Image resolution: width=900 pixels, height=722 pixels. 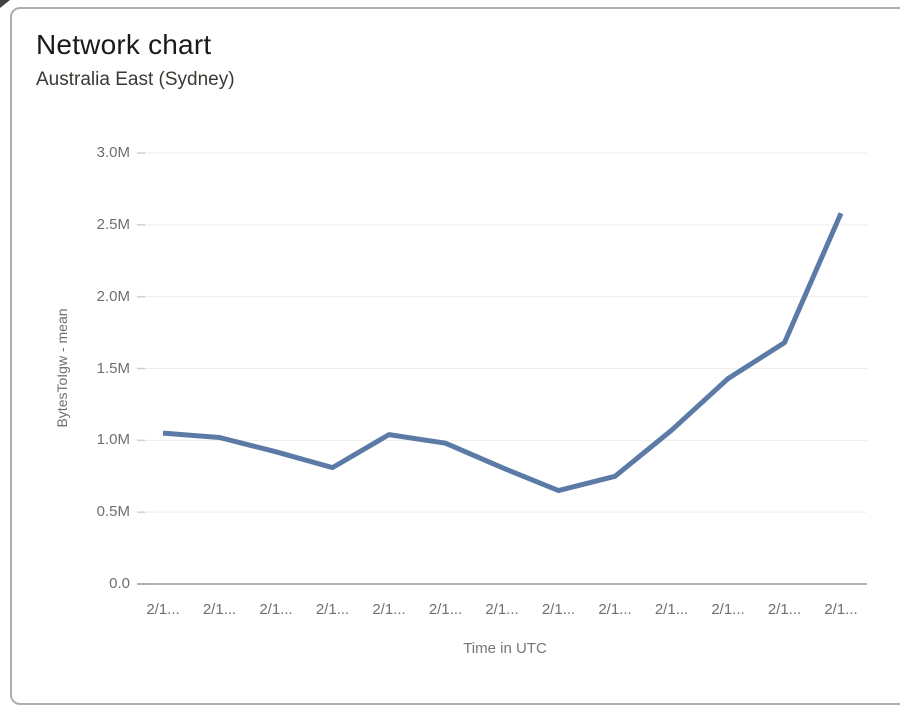 I want to click on y-tick-label: 0.5M, so click(x=113, y=512).